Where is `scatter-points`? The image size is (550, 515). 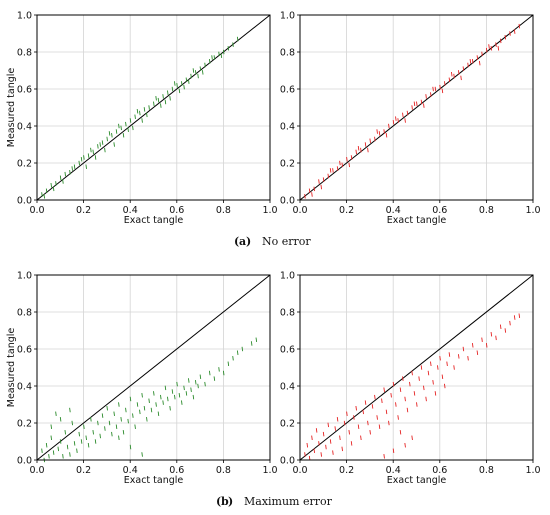 scatter-points is located at coordinates (412, 111).